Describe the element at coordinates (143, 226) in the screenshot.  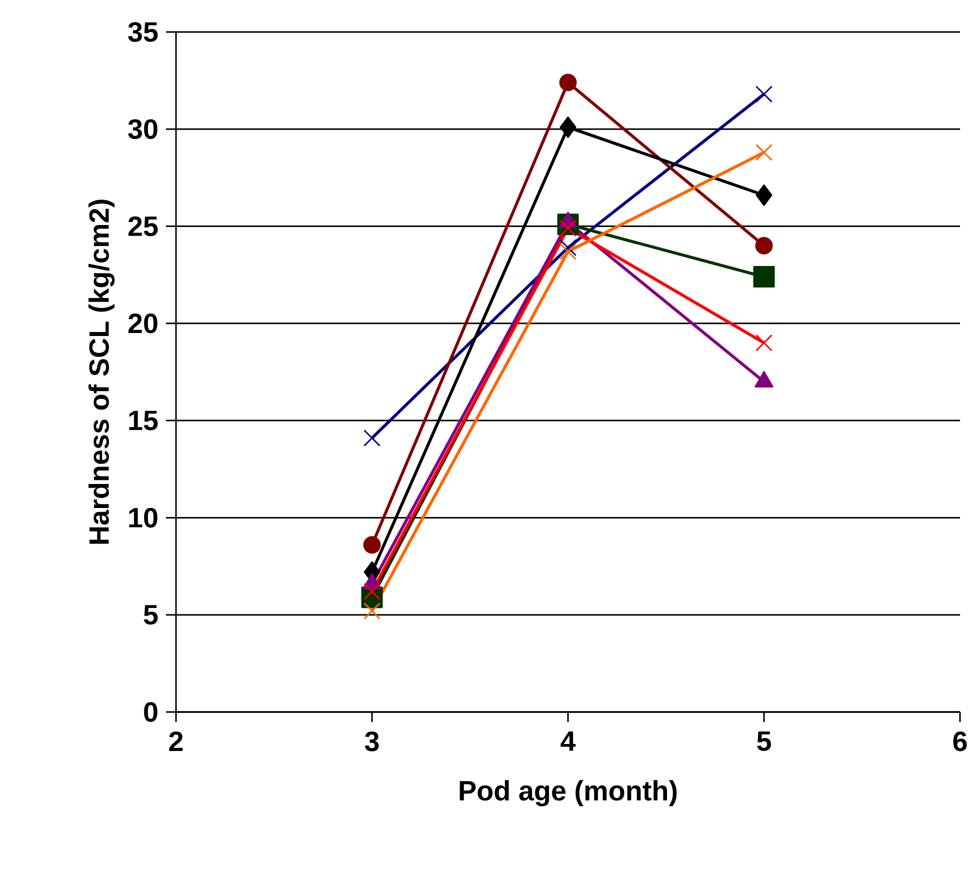
I see `y-tick-label: 25` at that location.